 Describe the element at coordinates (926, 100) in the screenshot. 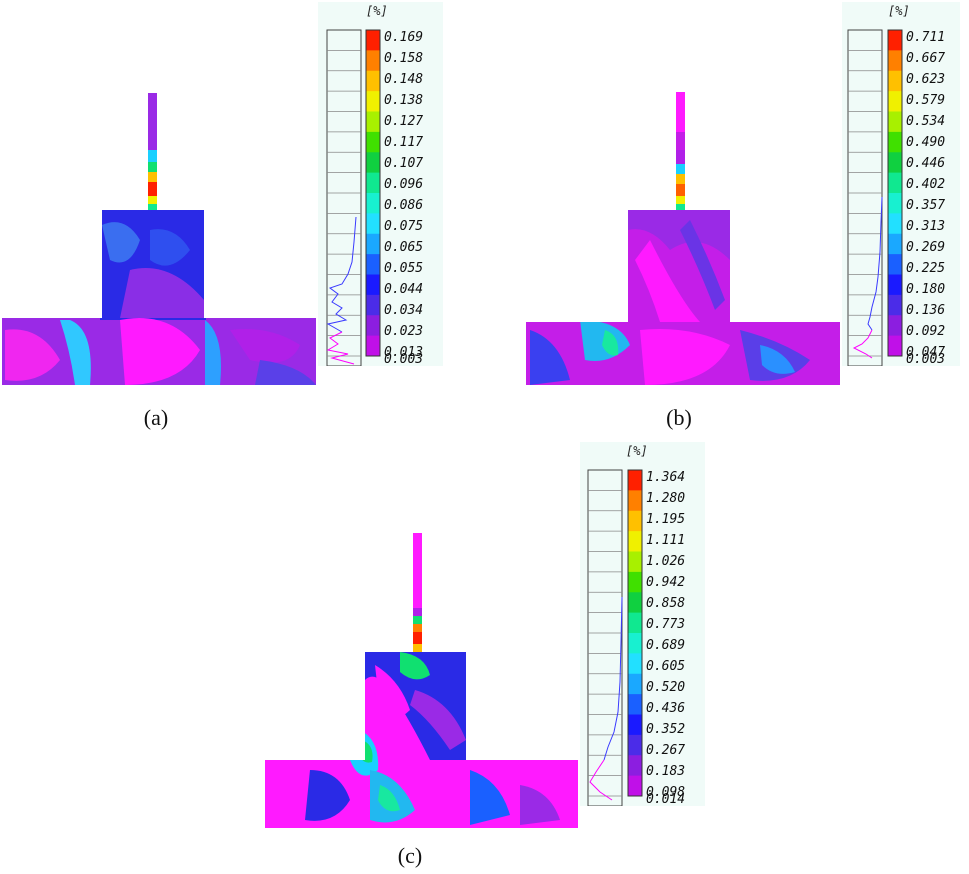

I see `legend-label-b-3: 0.579` at that location.